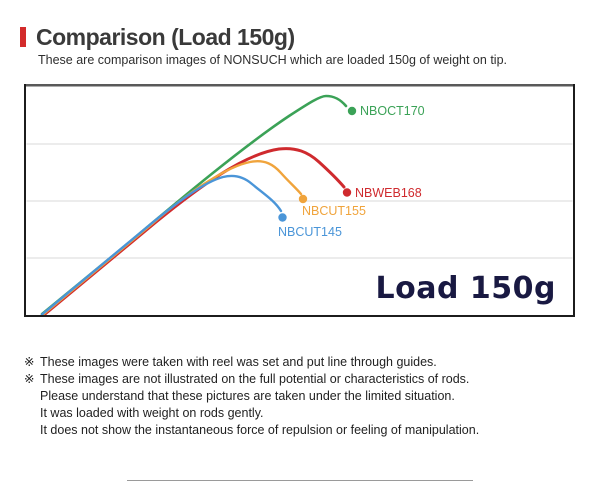 Image resolution: width=600 pixels, height=504 pixels. I want to click on page-title: Comparison (Load 150g), so click(165, 36).